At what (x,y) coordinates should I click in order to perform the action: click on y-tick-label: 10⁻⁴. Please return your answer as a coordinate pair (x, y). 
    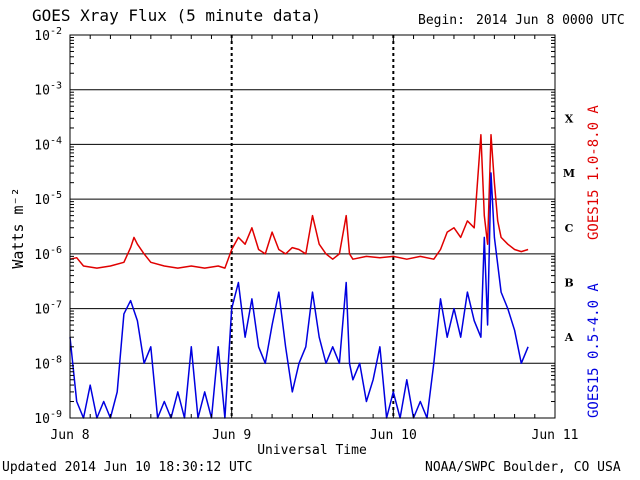
    Looking at the image, I should click on (48, 144).